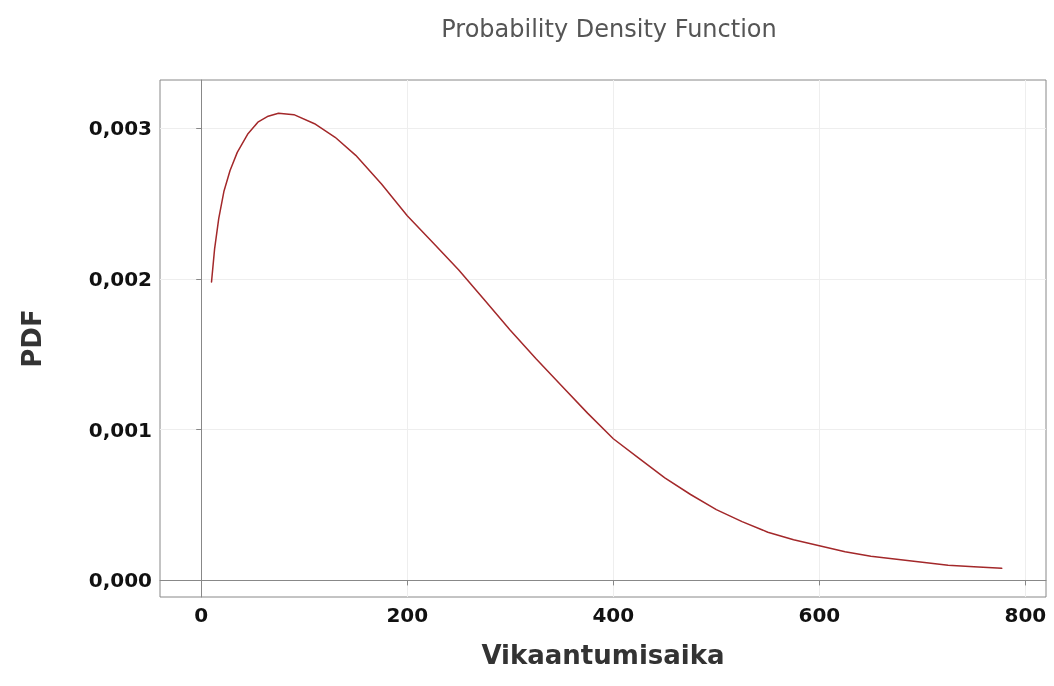 Image resolution: width=1054 pixels, height=686 pixels. What do you see at coordinates (120, 278) in the screenshot?
I see `y-tick-label: 0,002` at bounding box center [120, 278].